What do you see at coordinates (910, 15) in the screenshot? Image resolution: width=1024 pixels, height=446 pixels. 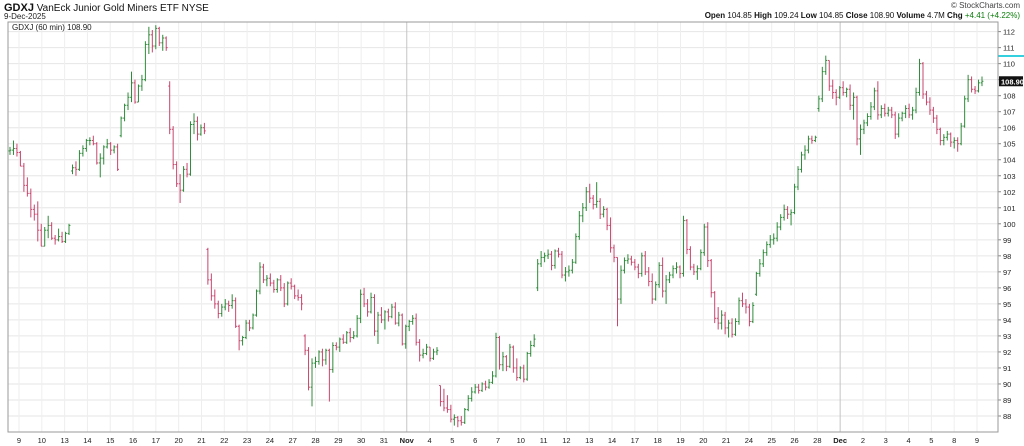 I see `volume-label: Volume` at bounding box center [910, 15].